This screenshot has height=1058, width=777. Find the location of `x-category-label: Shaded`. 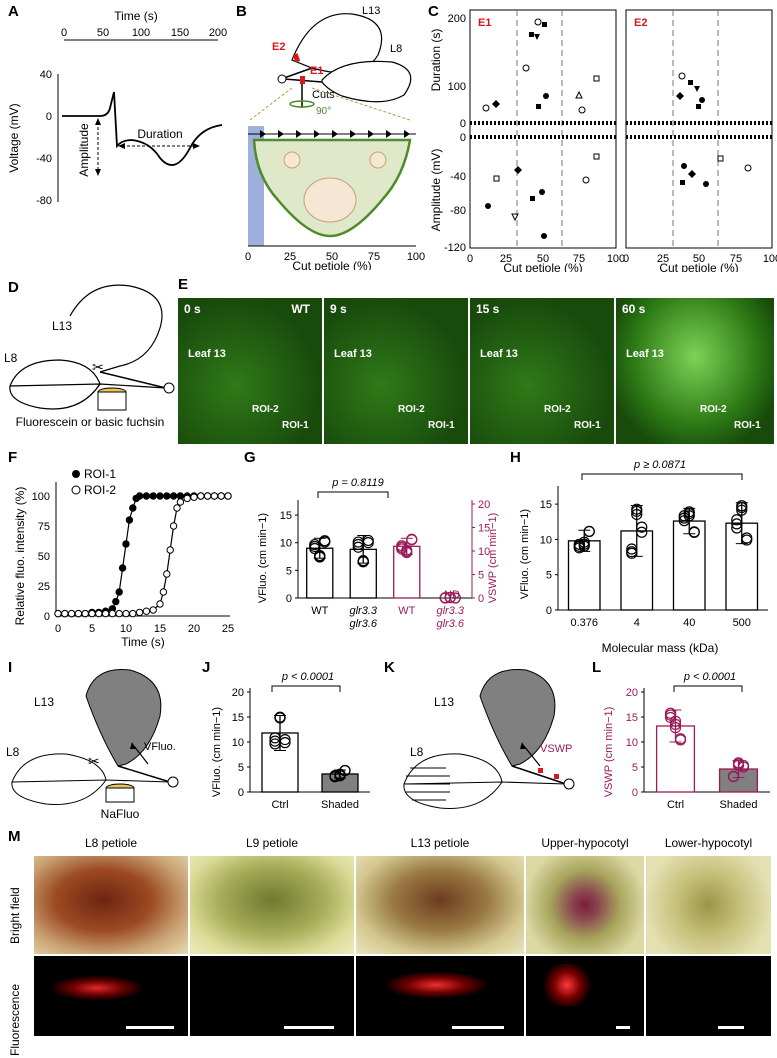

x-category-label: Shaded is located at coordinates (340, 805).